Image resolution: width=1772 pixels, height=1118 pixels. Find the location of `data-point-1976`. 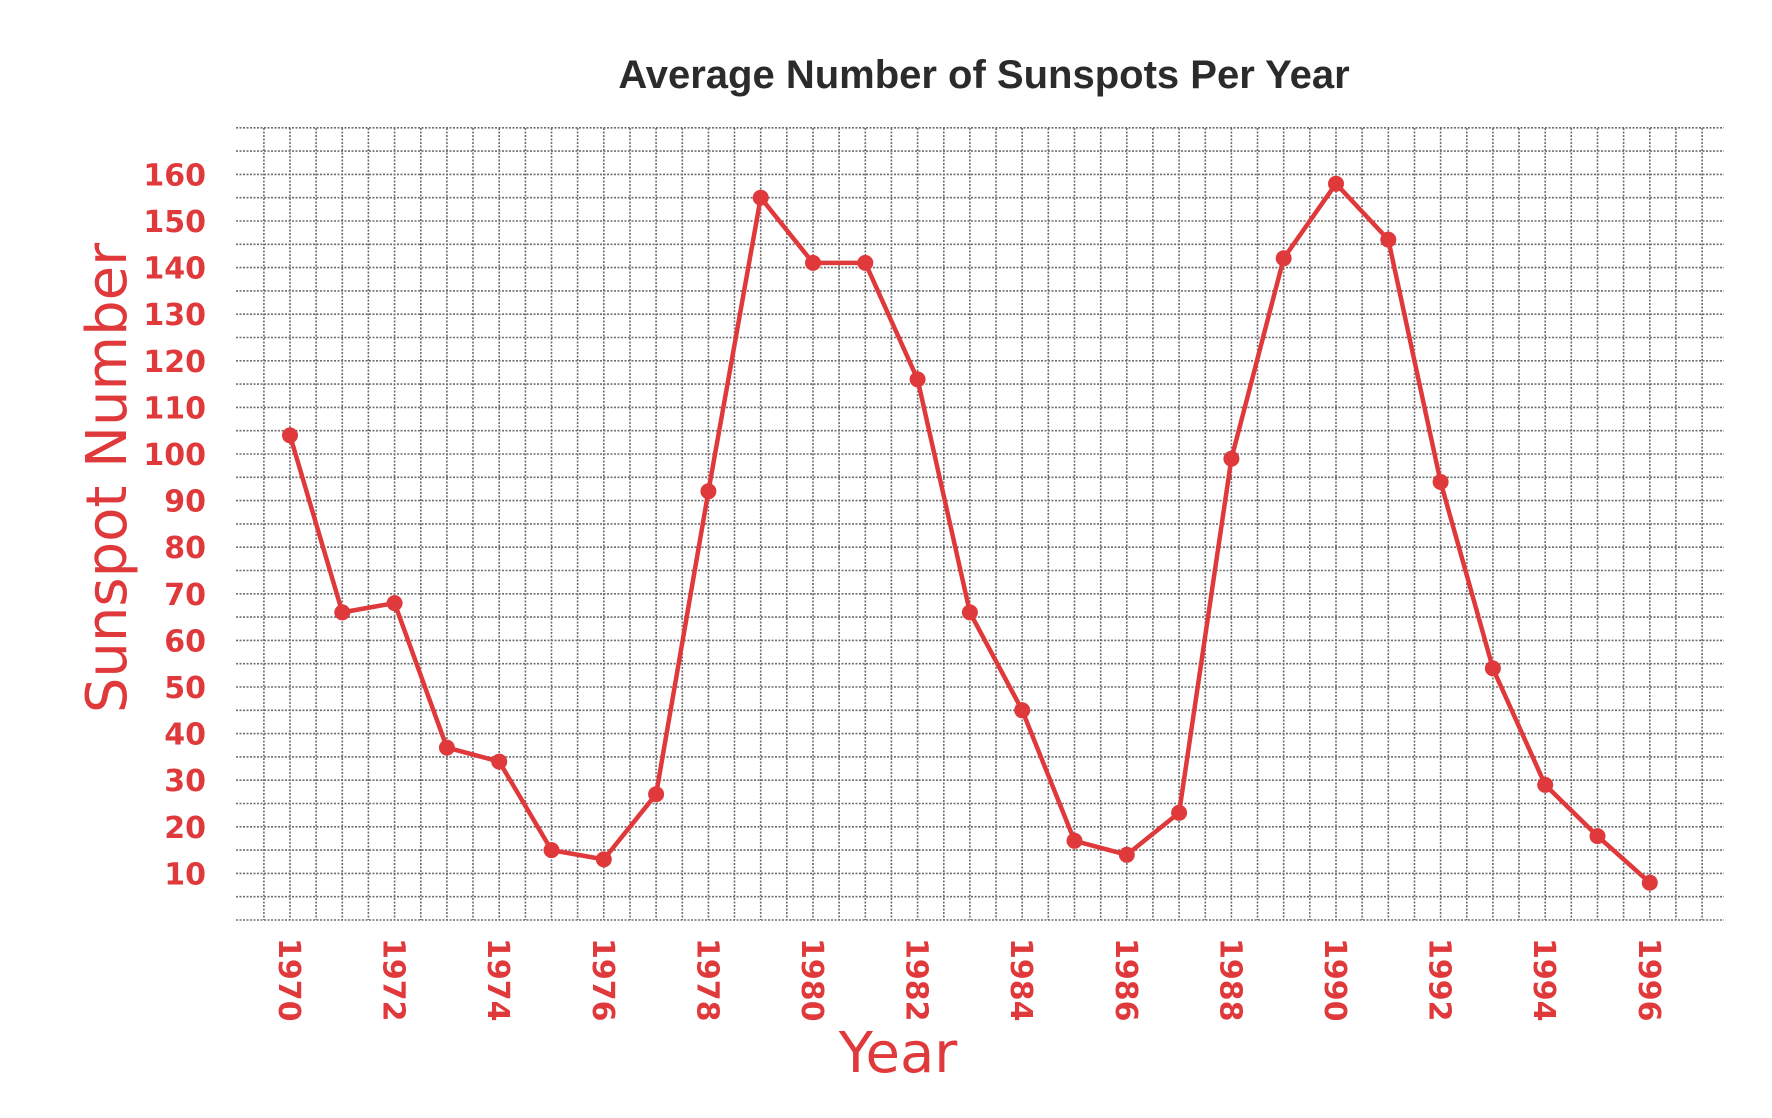

data-point-1976 is located at coordinates (603, 859).